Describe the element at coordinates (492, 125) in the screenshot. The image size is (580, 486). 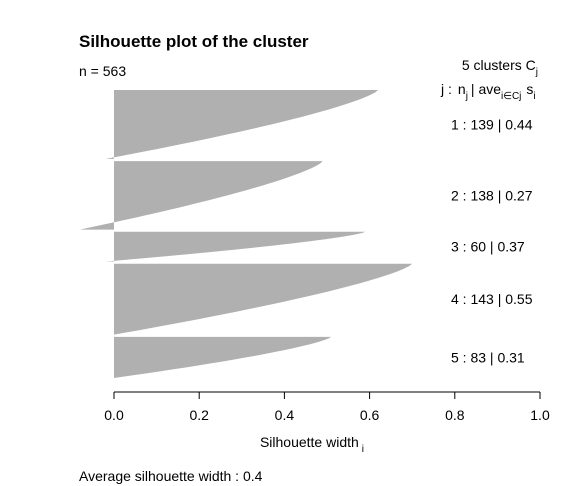
I see `cluster-label-1: 1 : 139 | 0.44` at that location.